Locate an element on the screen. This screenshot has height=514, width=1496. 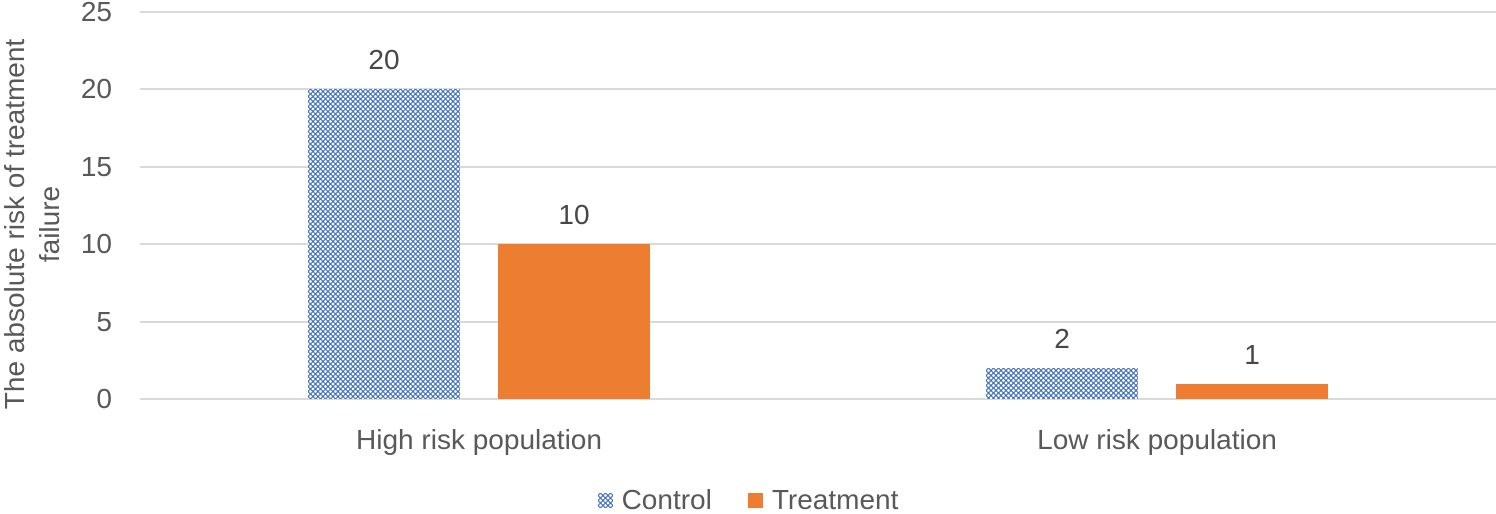
bar-control-high-risk-population is located at coordinates (384, 244).